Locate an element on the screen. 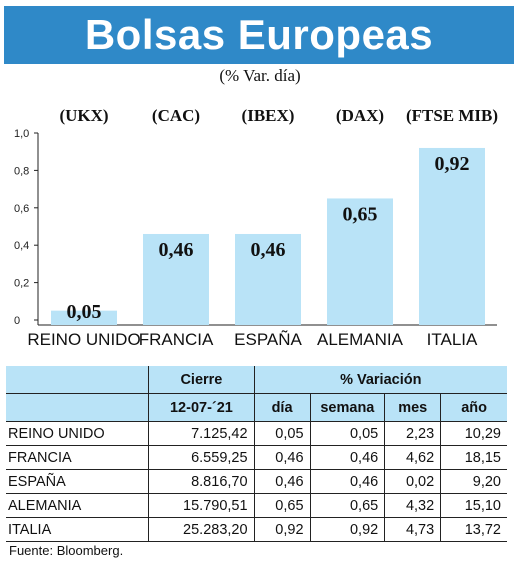  cell-country: ITALIA is located at coordinates (77, 529).